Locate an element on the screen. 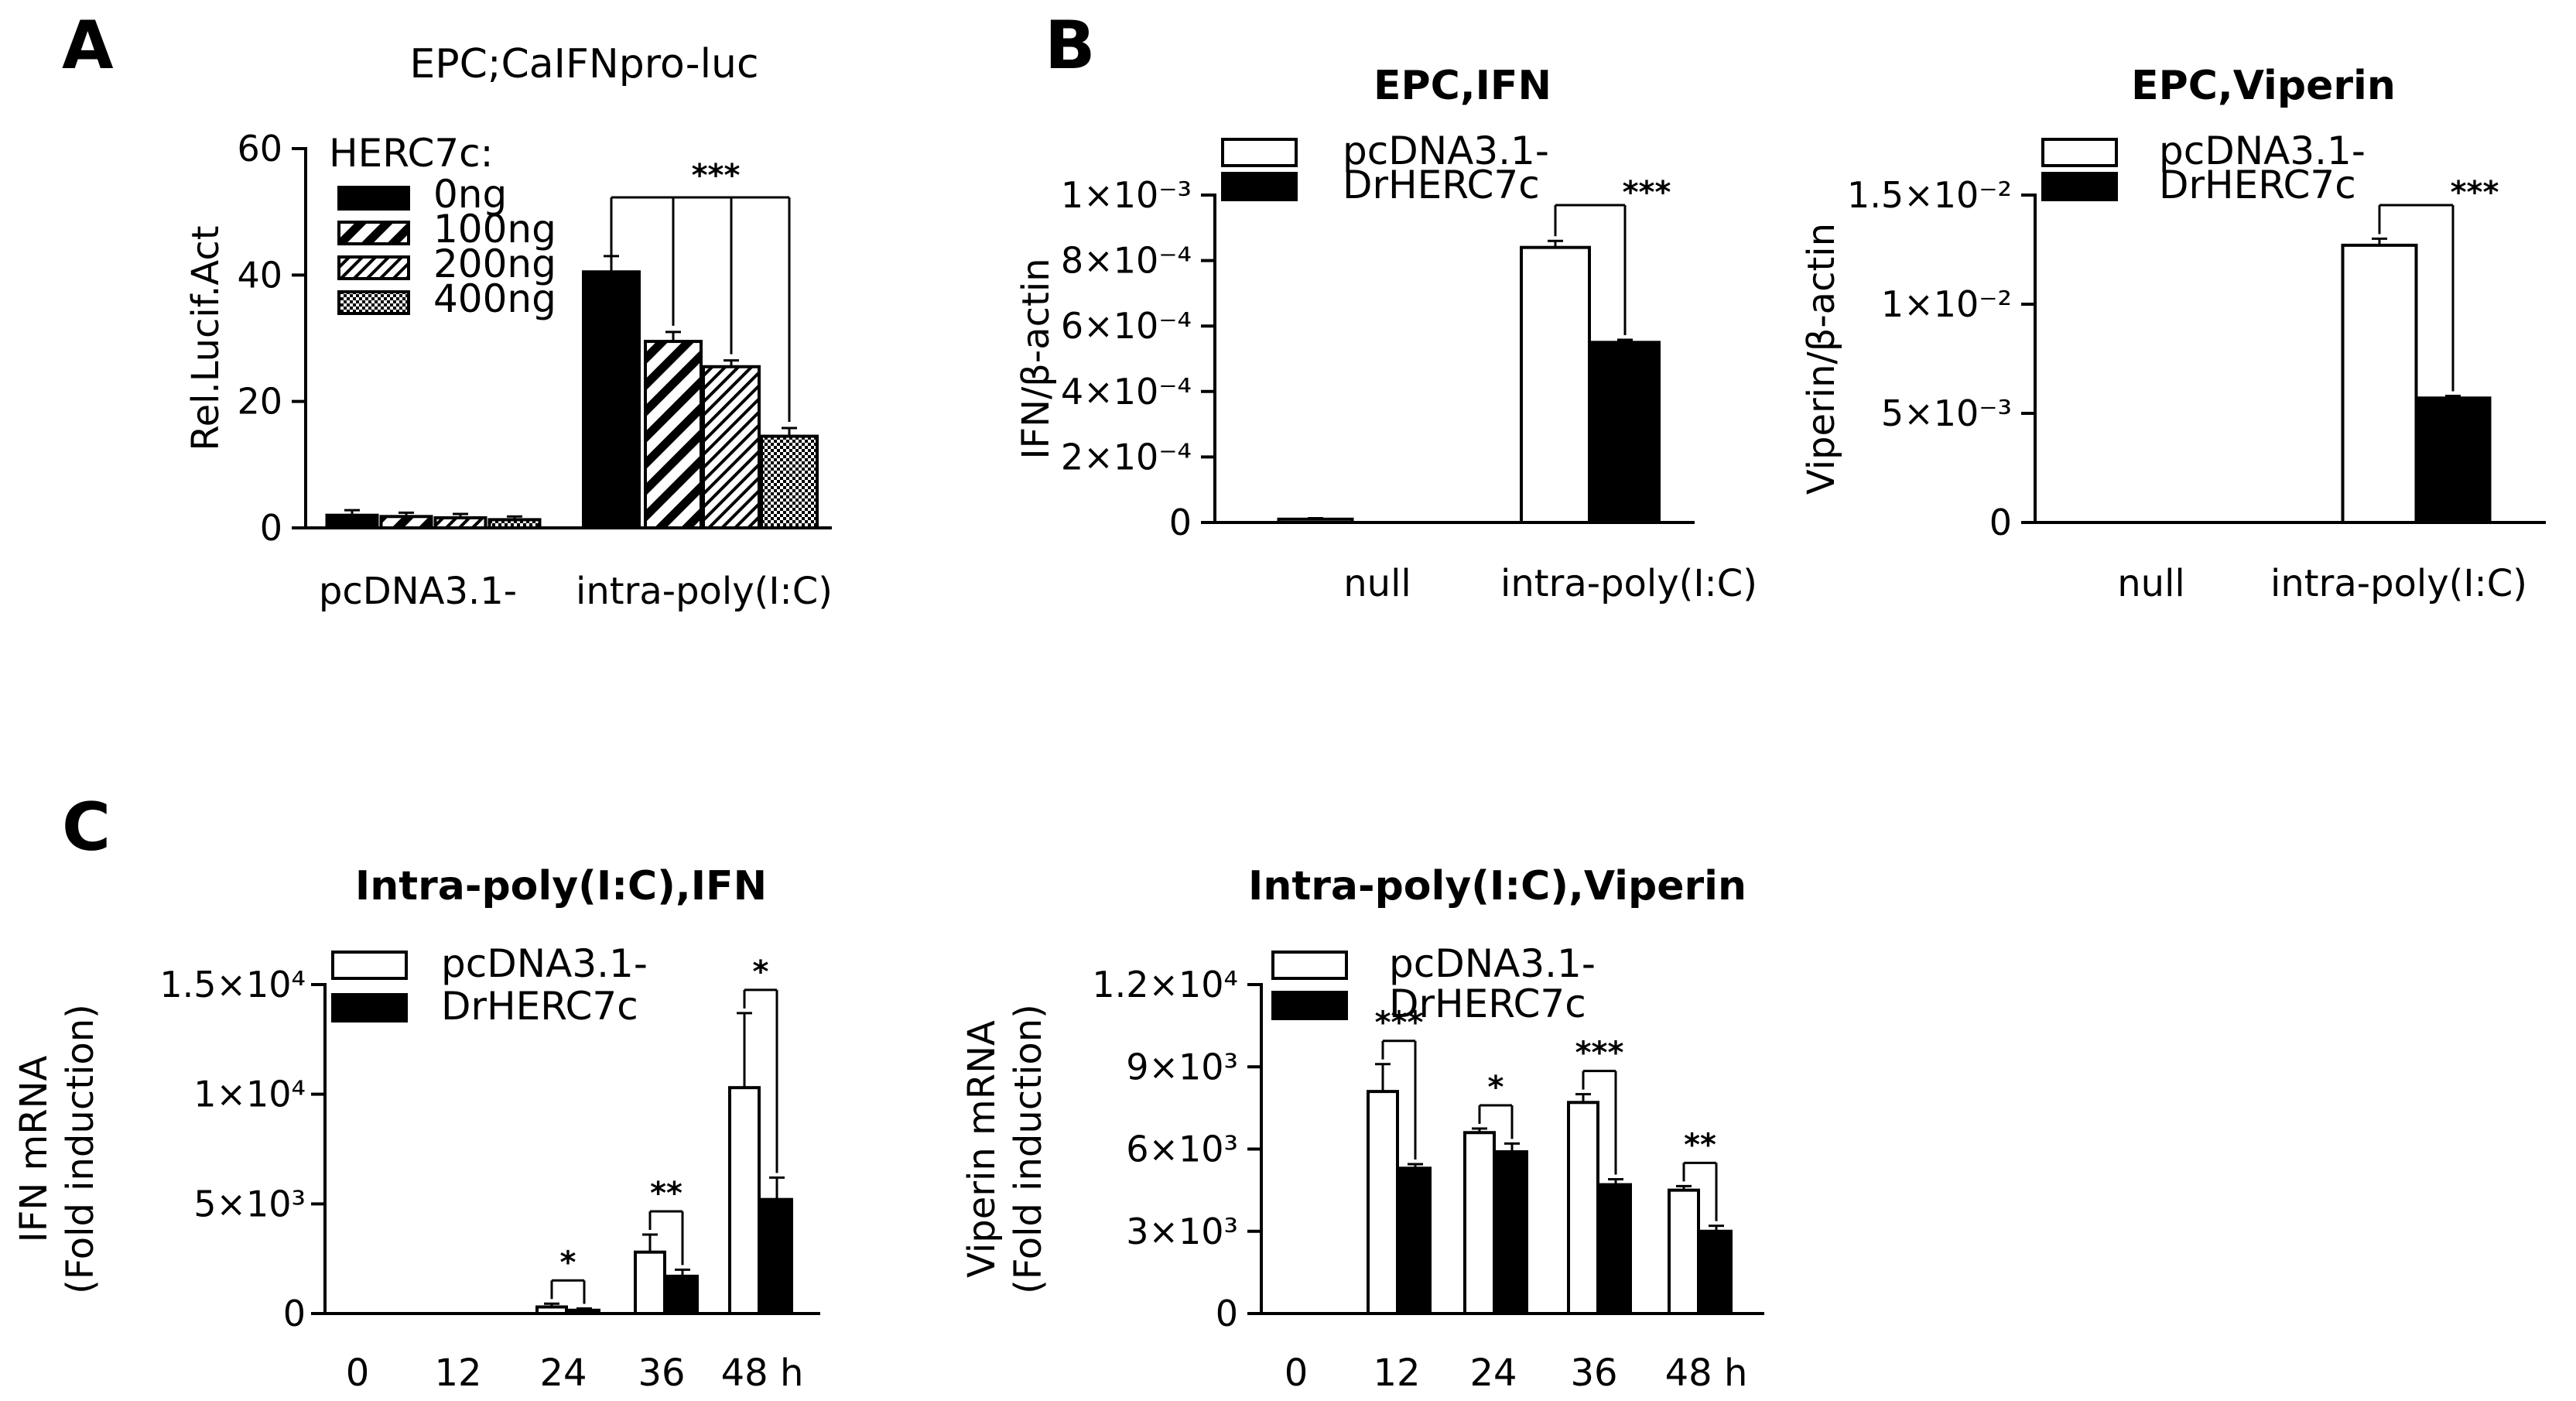 This screenshot has height=1401, width=2576. x-tick-label: null is located at coordinates (2151, 583).